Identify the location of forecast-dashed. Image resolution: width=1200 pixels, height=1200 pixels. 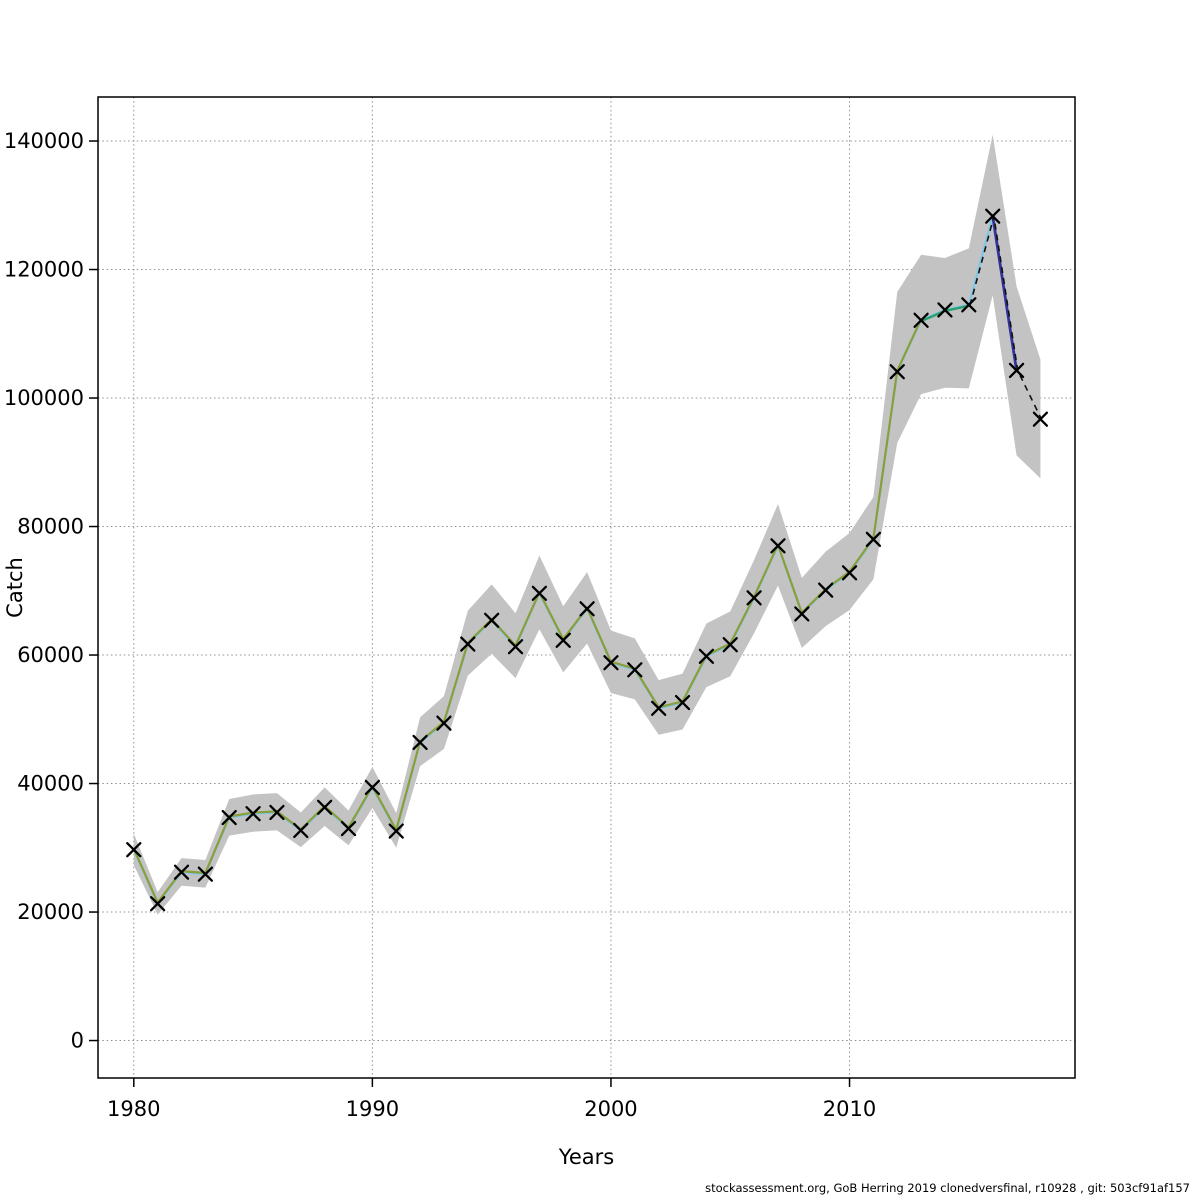
(1006, 317).